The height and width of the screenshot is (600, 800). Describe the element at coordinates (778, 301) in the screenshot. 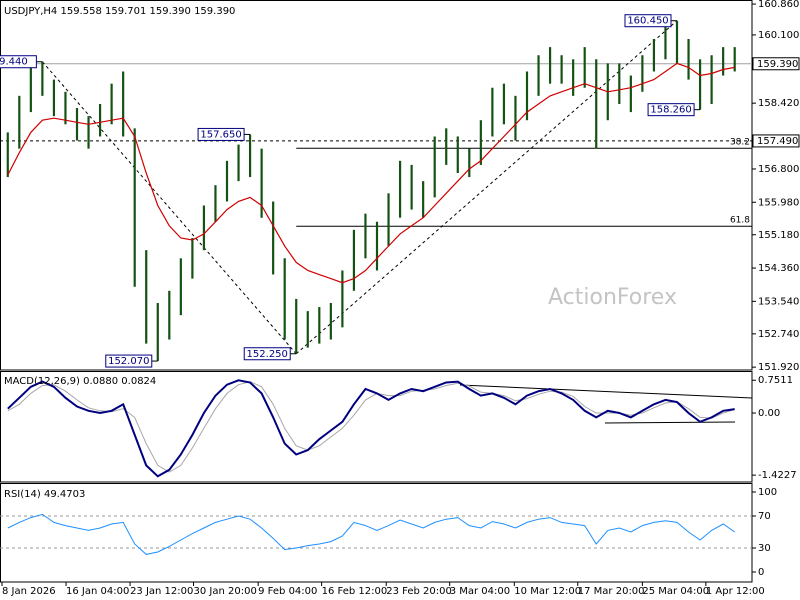

I see `y-tick-label: 153.540` at that location.